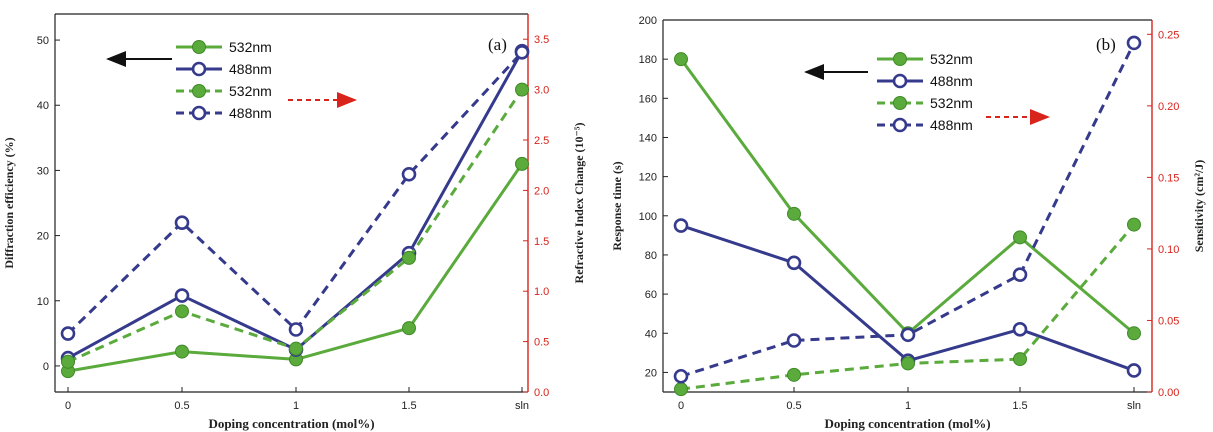  Describe the element at coordinates (617, 205) in the screenshot. I see `y-axis-label-left: Response time (s)` at that location.